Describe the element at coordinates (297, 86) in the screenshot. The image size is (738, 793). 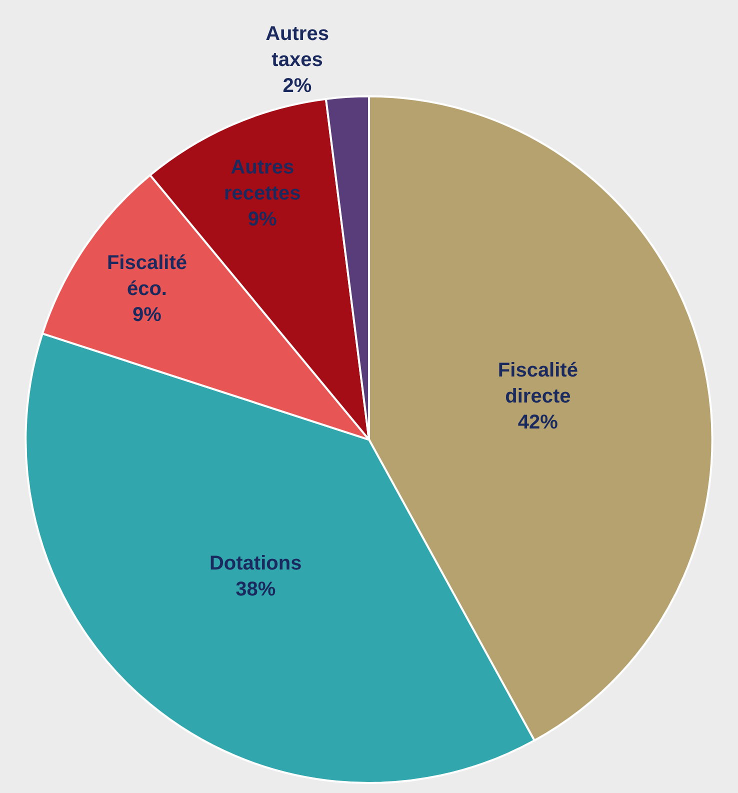
I see `data-label: 2%` at that location.